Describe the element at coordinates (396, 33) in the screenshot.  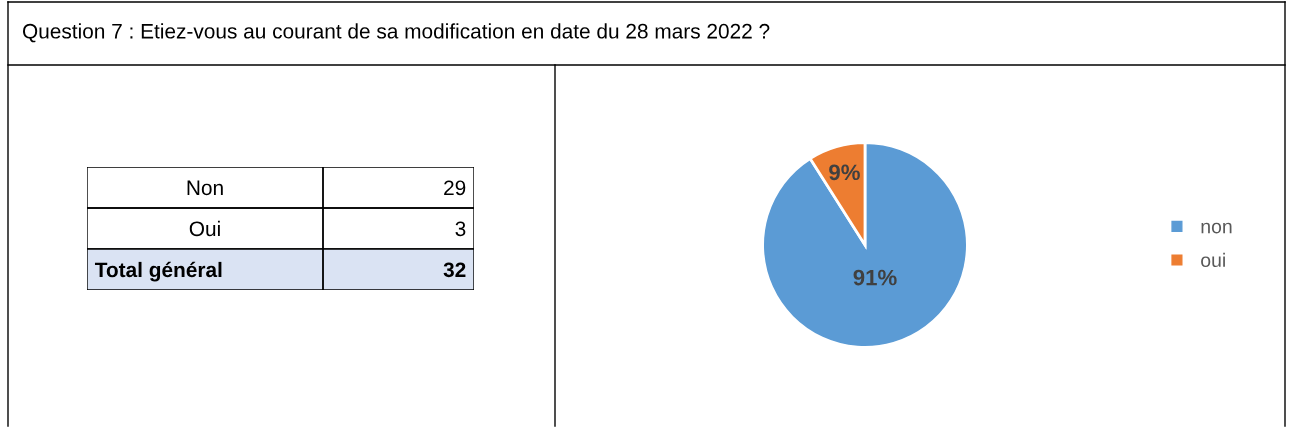
I see `text: Question 7 : Etiez-vous au courant de sa modification en date du 28 mars 2022 ?` at that location.